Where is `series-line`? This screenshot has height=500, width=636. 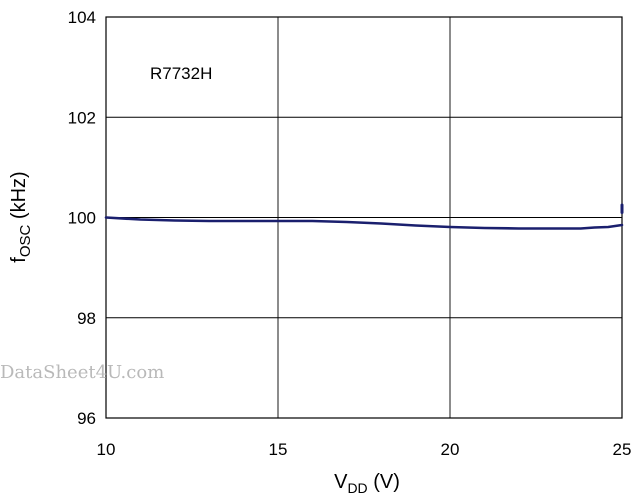 series-line is located at coordinates (364, 223).